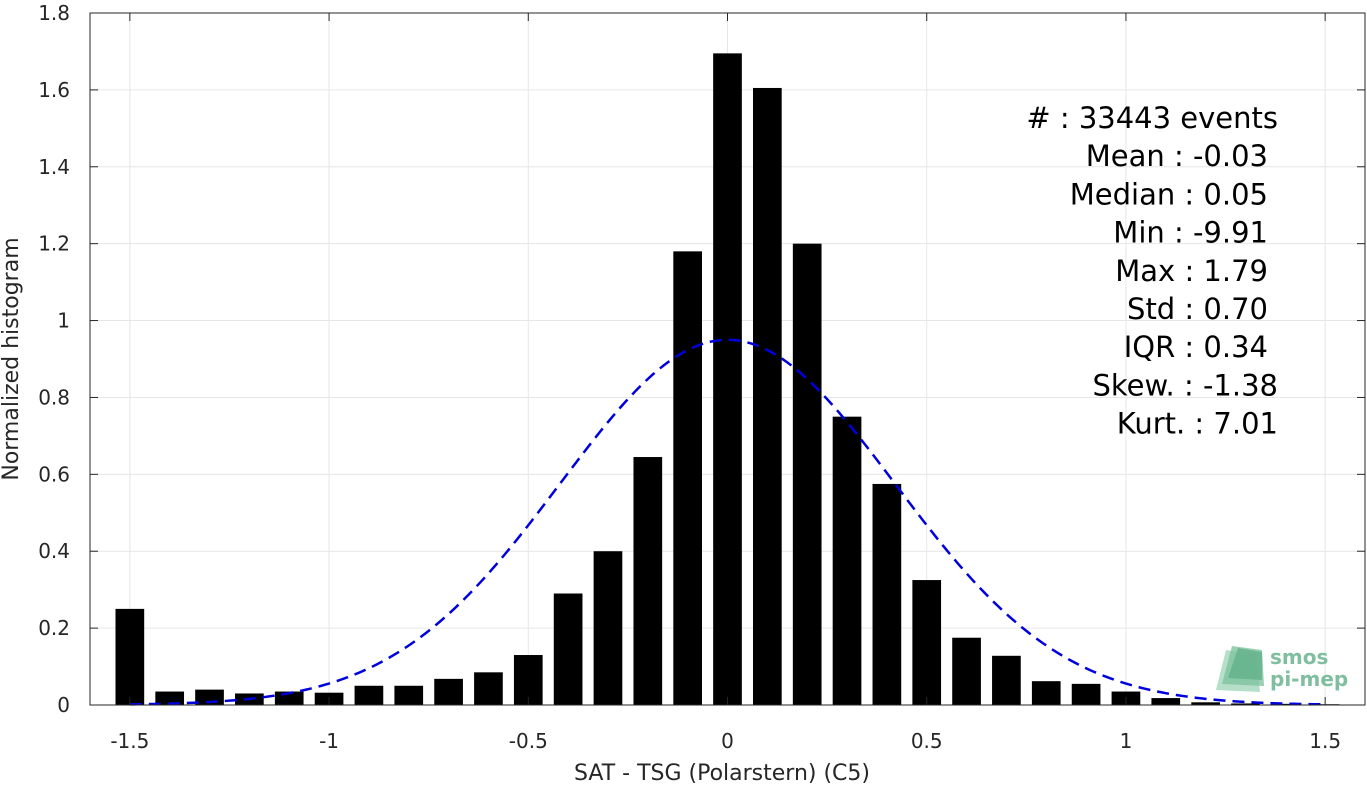 The image size is (1367, 785). Describe the element at coordinates (63, 705) in the screenshot. I see `y-tick-label: 0` at that location.